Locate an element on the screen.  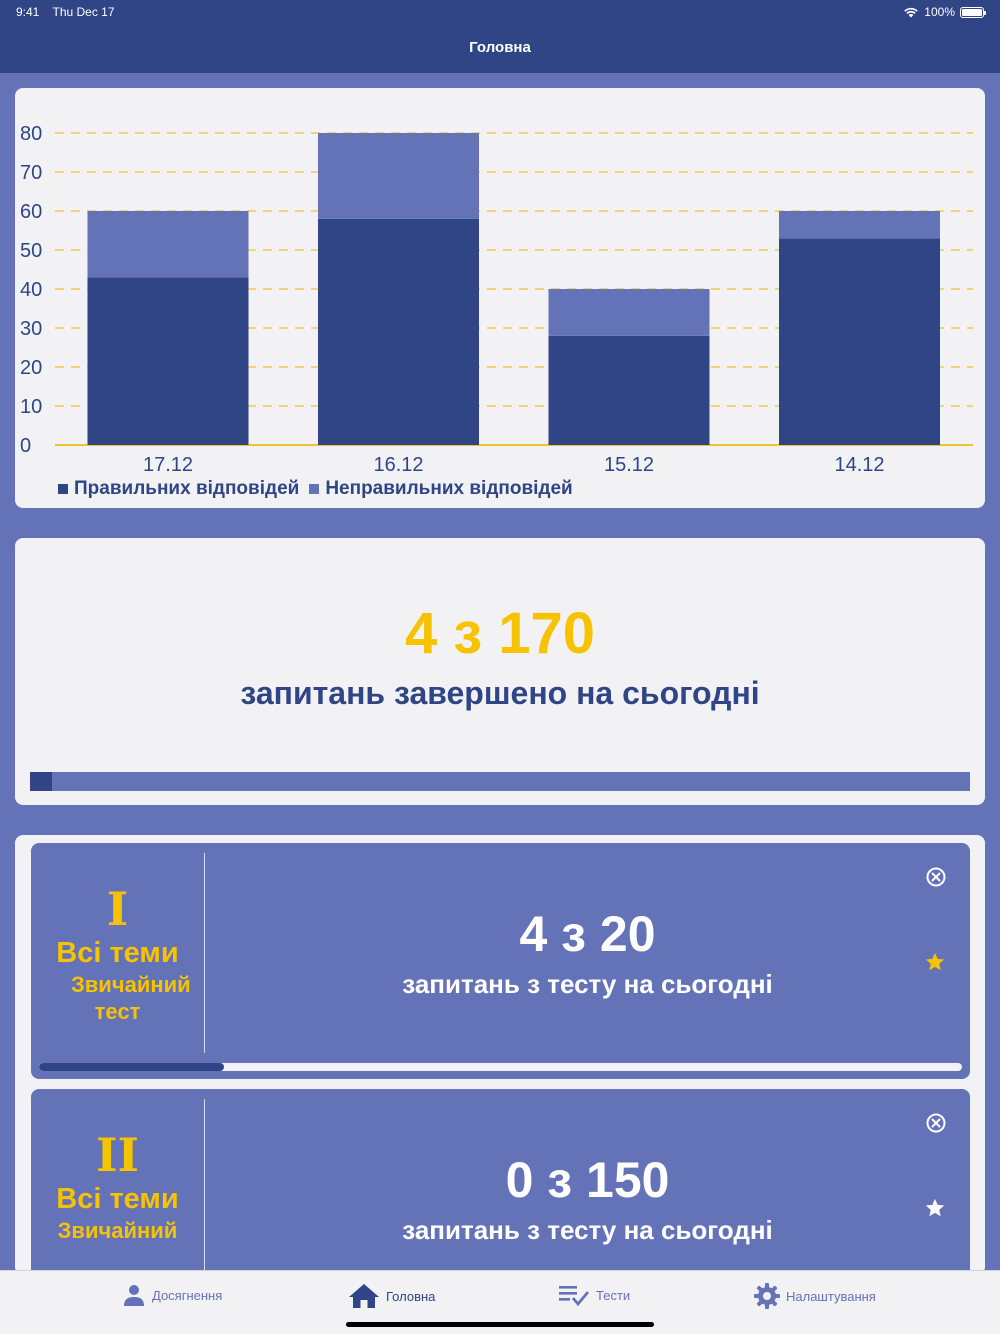
status-bar-right: 100% is located at coordinates (944, 12).